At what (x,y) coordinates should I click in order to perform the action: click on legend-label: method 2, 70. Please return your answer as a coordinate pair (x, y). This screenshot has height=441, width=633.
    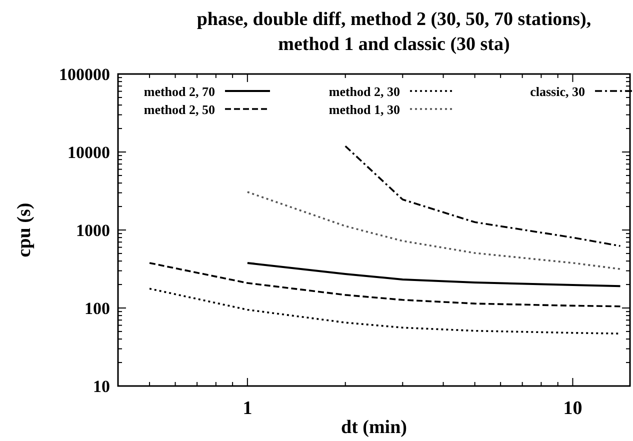
    Looking at the image, I should click on (179, 91).